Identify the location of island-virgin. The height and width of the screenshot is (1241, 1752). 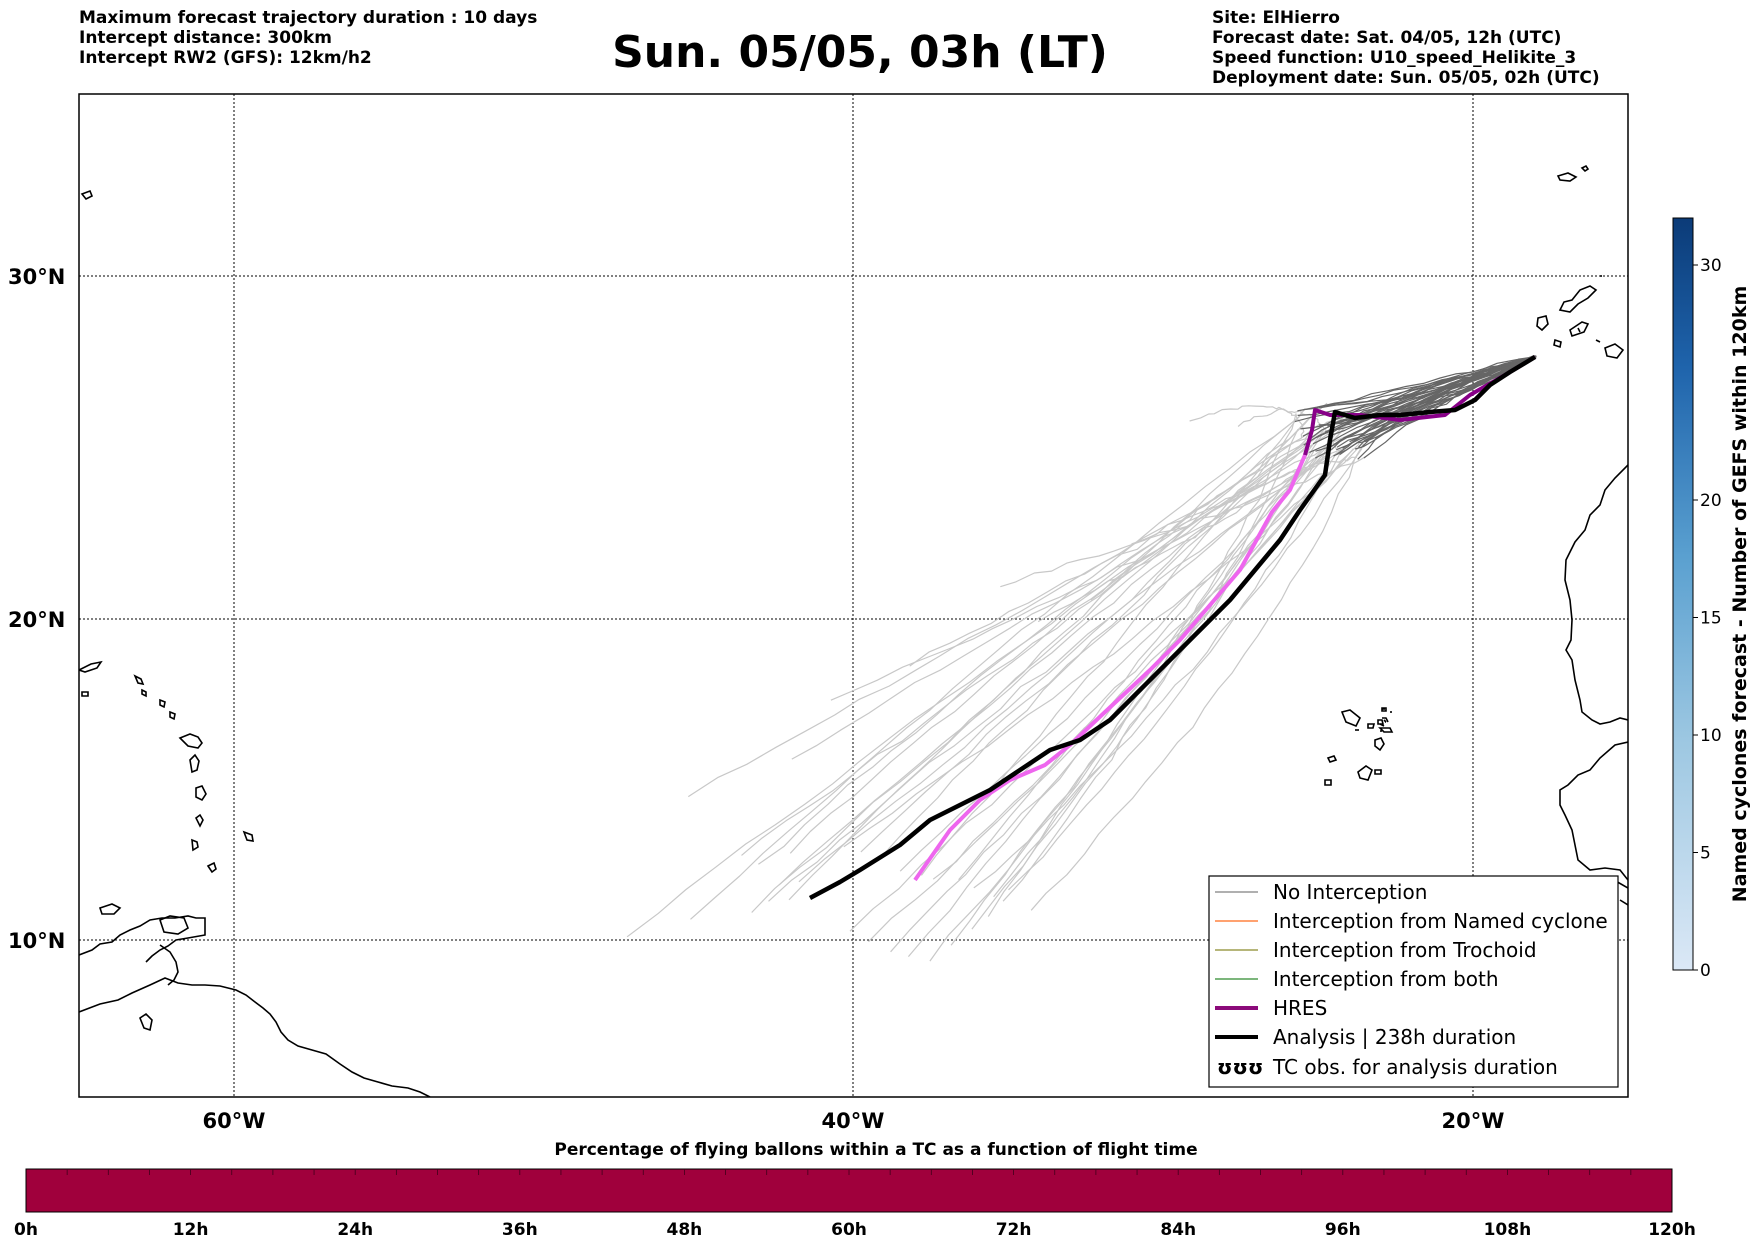
(91, 666).